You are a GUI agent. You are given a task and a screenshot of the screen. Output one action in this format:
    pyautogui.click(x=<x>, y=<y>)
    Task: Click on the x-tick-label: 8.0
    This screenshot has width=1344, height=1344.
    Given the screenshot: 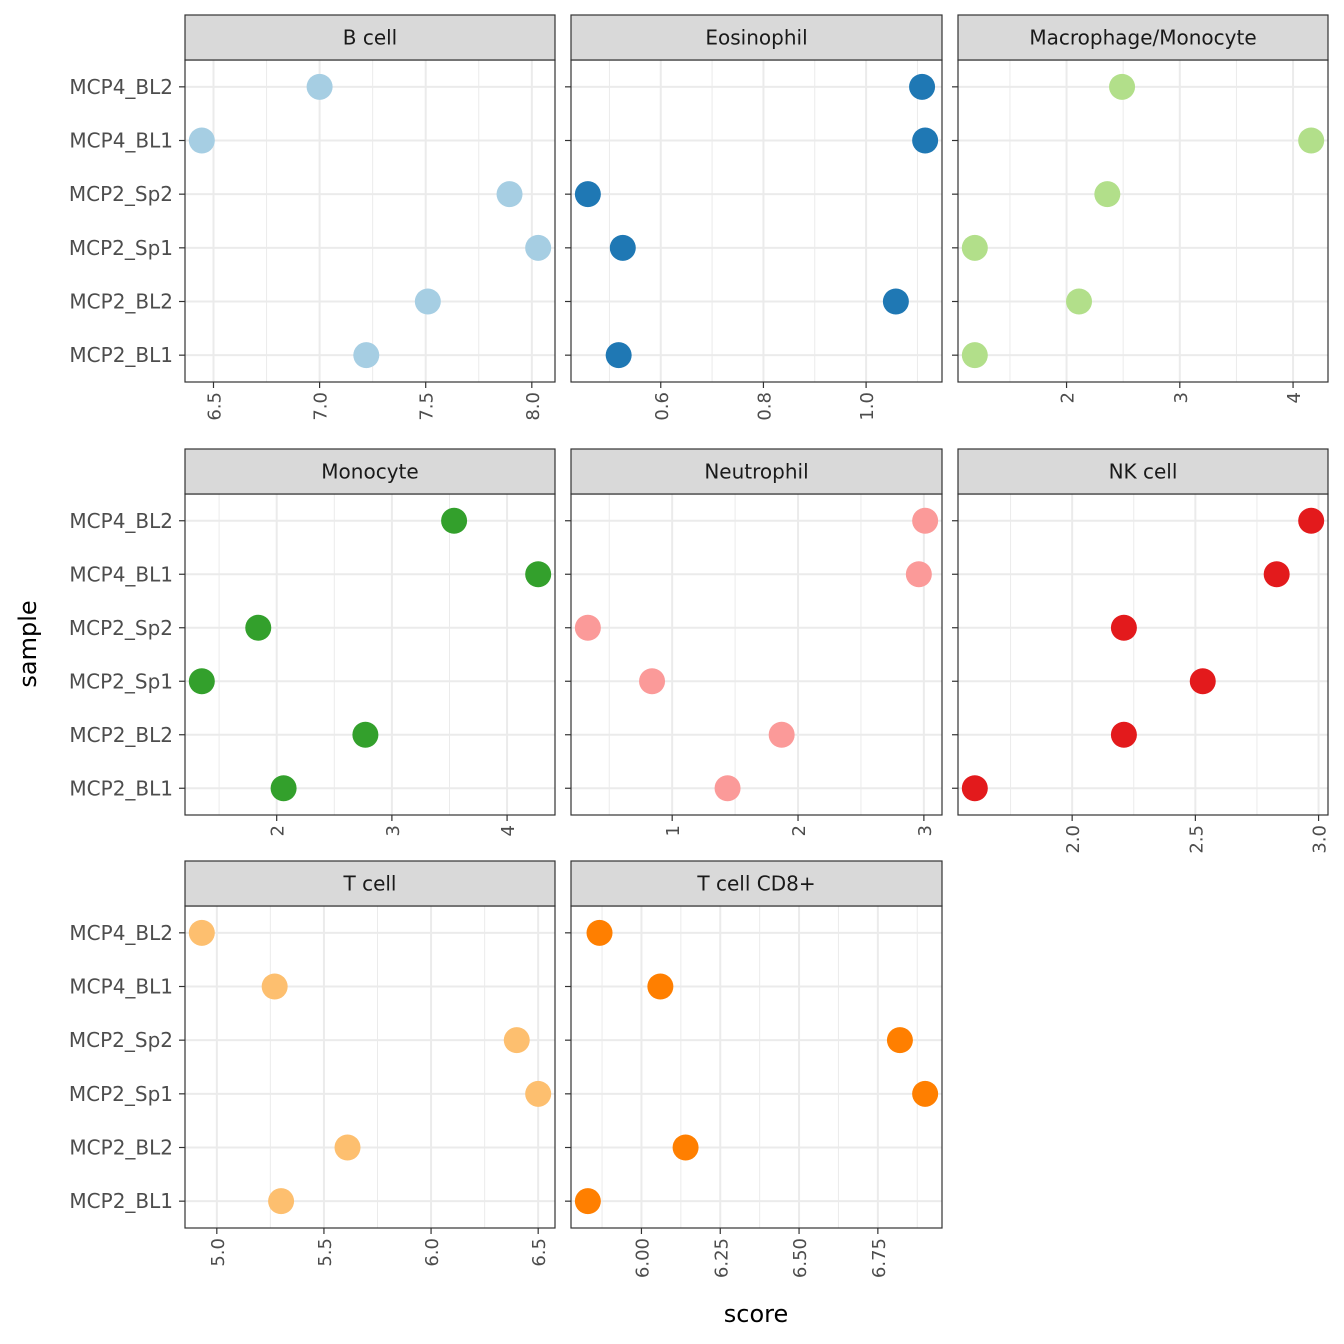 What is the action you would take?
    pyautogui.click(x=533, y=406)
    